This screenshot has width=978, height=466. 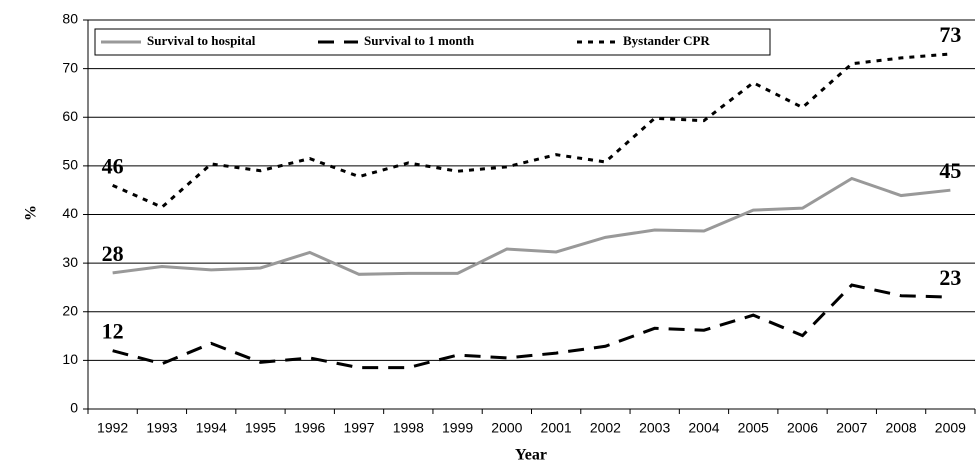 What do you see at coordinates (358, 428) in the screenshot?
I see `x-tick-label: 1997` at bounding box center [358, 428].